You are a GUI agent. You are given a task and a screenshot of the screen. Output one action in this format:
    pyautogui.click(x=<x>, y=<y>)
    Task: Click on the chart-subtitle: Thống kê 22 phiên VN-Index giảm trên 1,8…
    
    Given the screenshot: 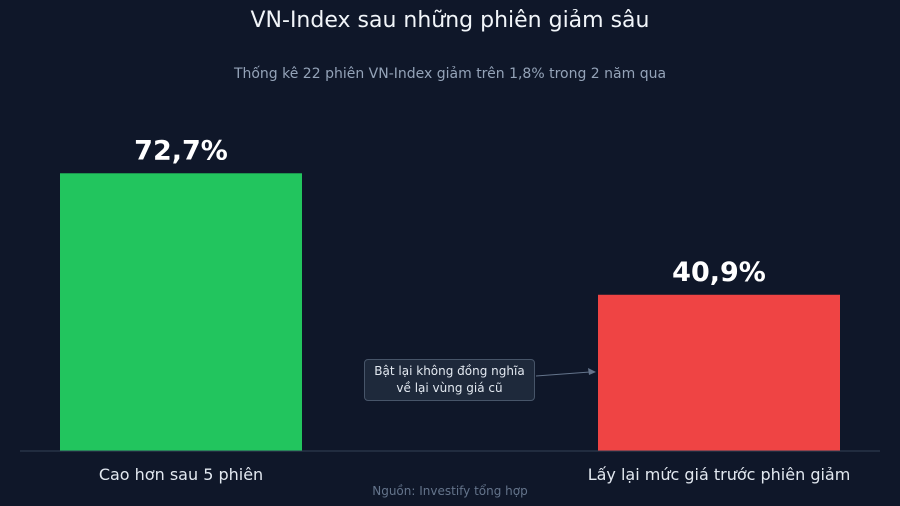 What is the action you would take?
    pyautogui.click(x=450, y=74)
    